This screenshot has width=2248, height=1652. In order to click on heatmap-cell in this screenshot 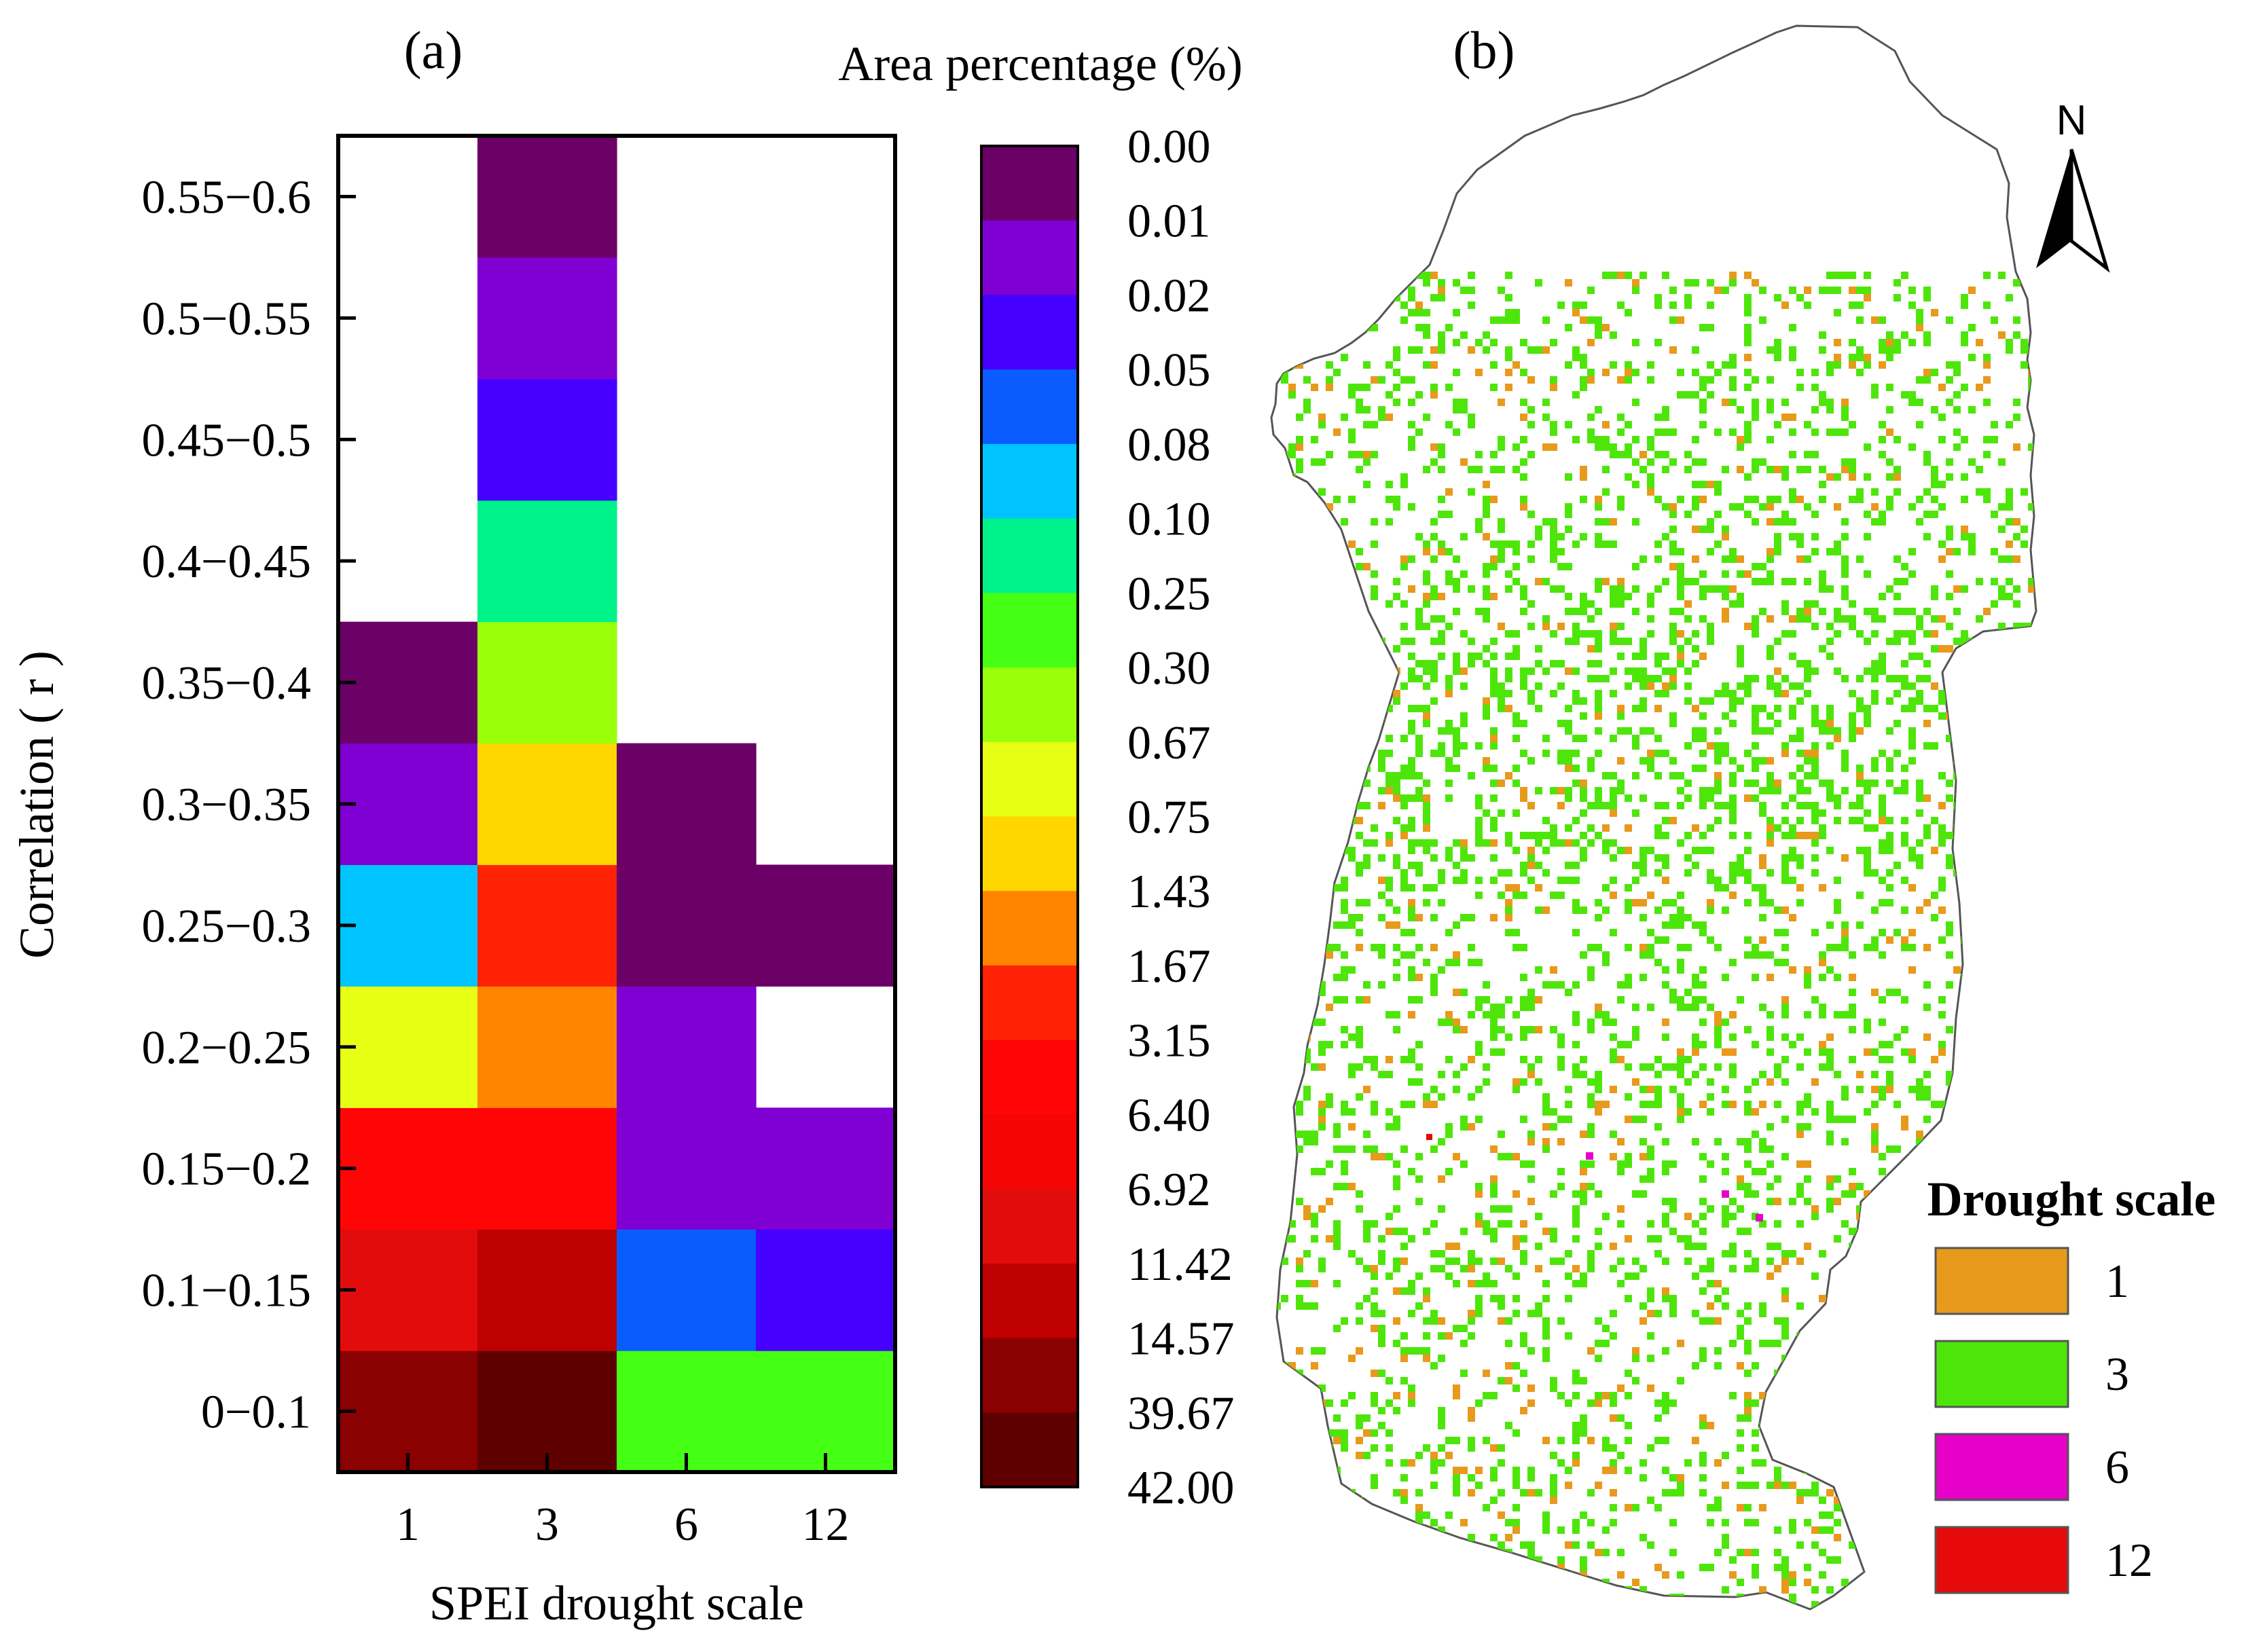, I will do `click(408, 1047)`.